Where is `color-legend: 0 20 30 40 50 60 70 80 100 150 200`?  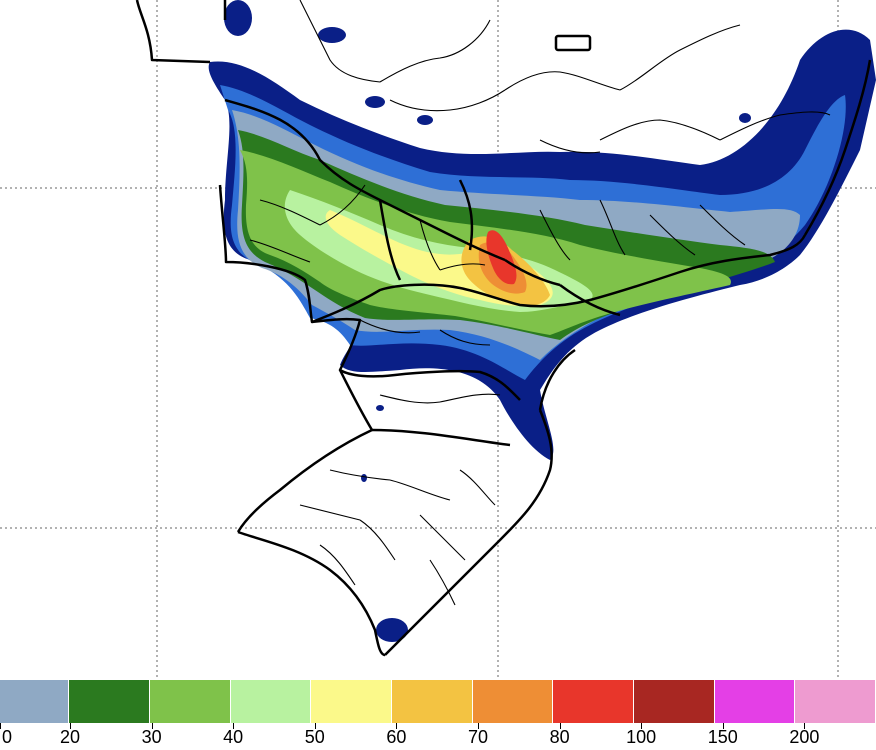 color-legend: 0 20 30 40 50 60 70 80 100 150 200 is located at coordinates (438, 715).